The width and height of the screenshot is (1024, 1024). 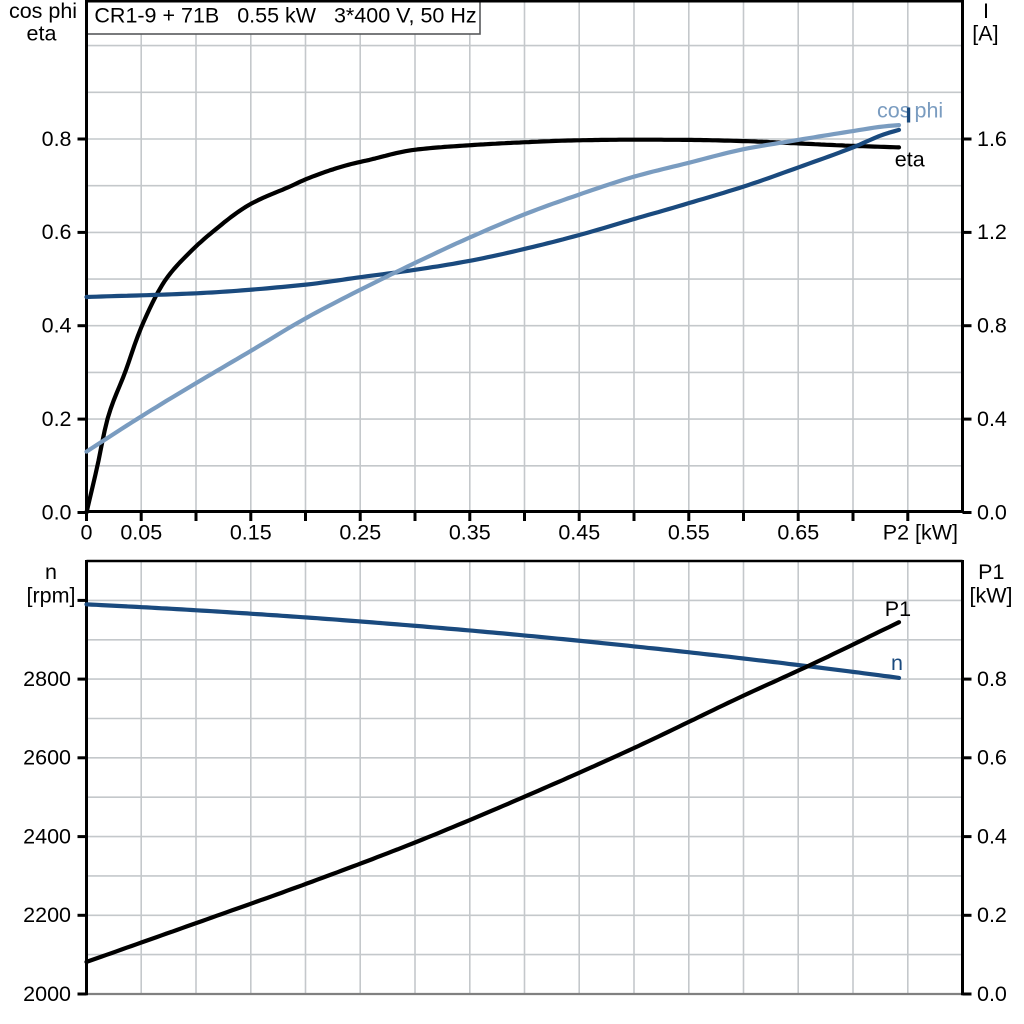 What do you see at coordinates (798, 533) in the screenshot?
I see `svg-text: 0.65` at bounding box center [798, 533].